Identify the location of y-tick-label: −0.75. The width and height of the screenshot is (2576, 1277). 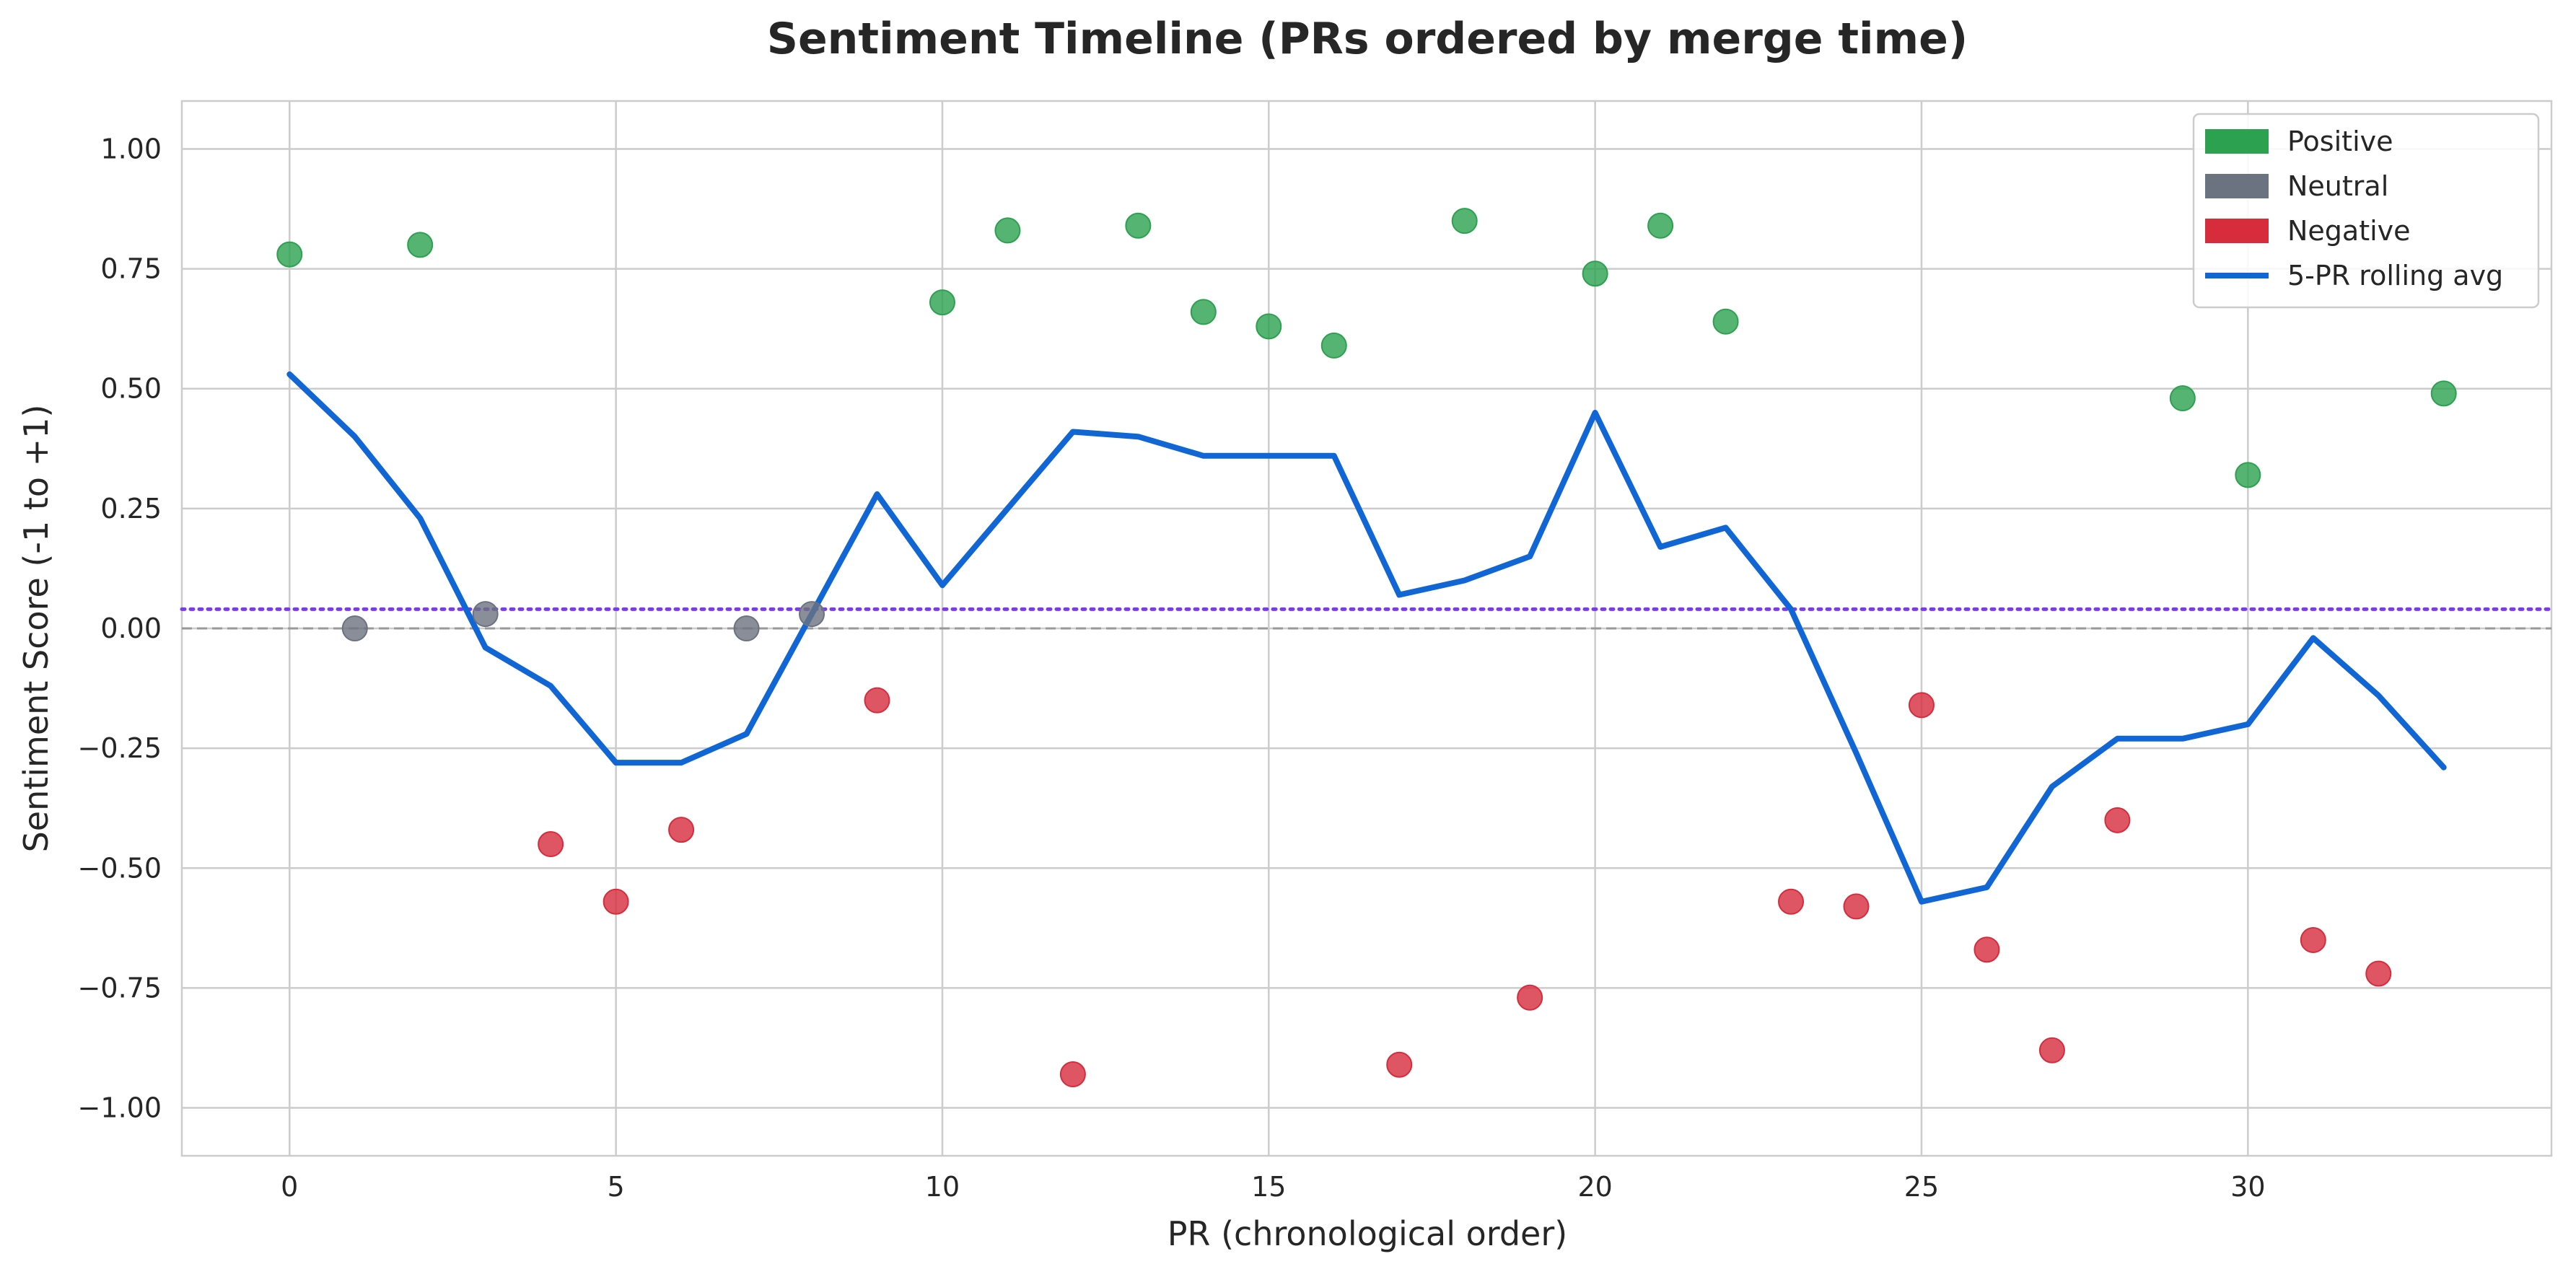
(120, 988).